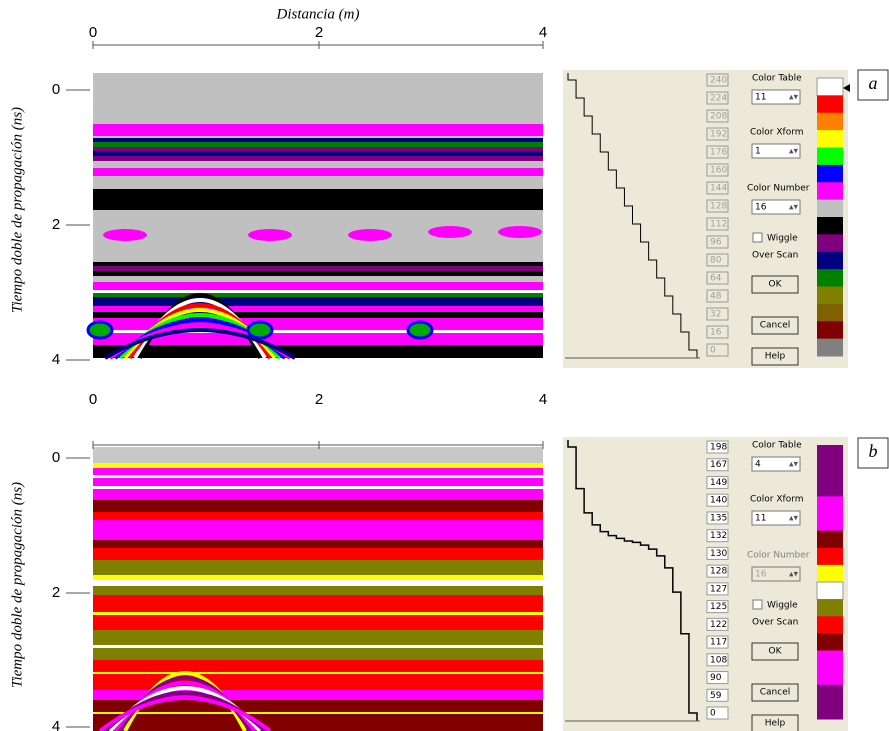  What do you see at coordinates (775, 256) in the screenshot?
I see `label: Over Scan` at bounding box center [775, 256].